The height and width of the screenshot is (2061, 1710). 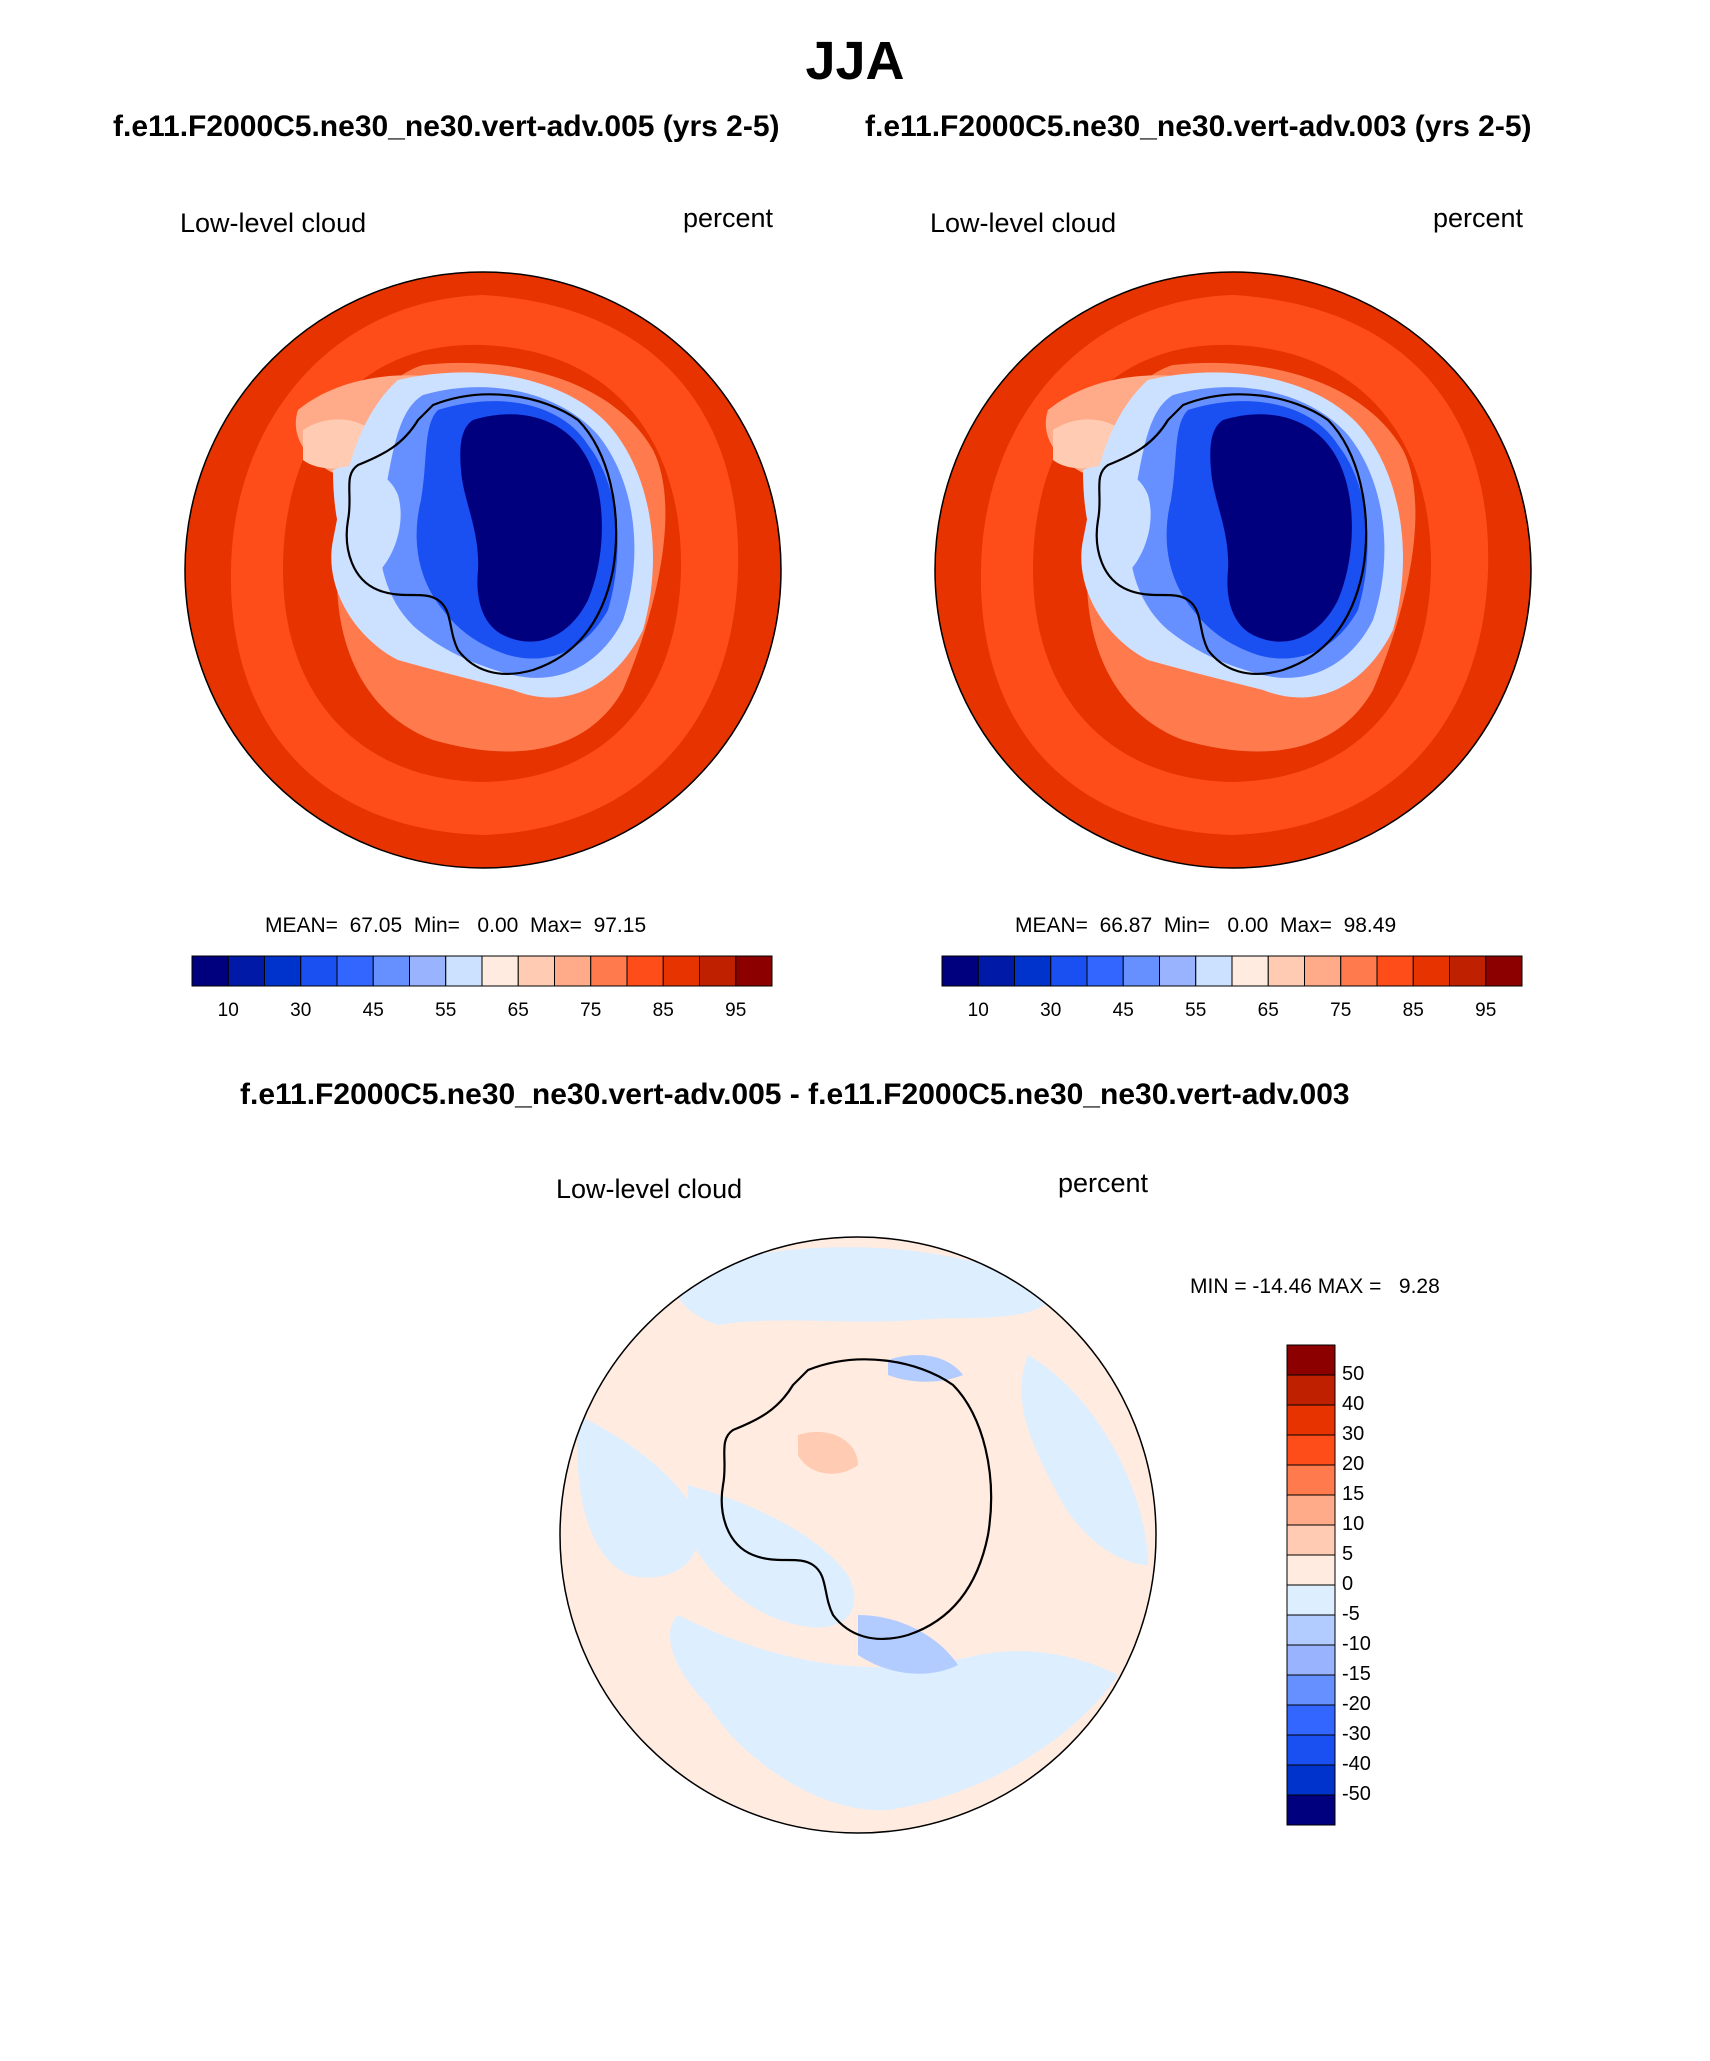 I want to click on diff-negative-east, so click(x=1084, y=1460).